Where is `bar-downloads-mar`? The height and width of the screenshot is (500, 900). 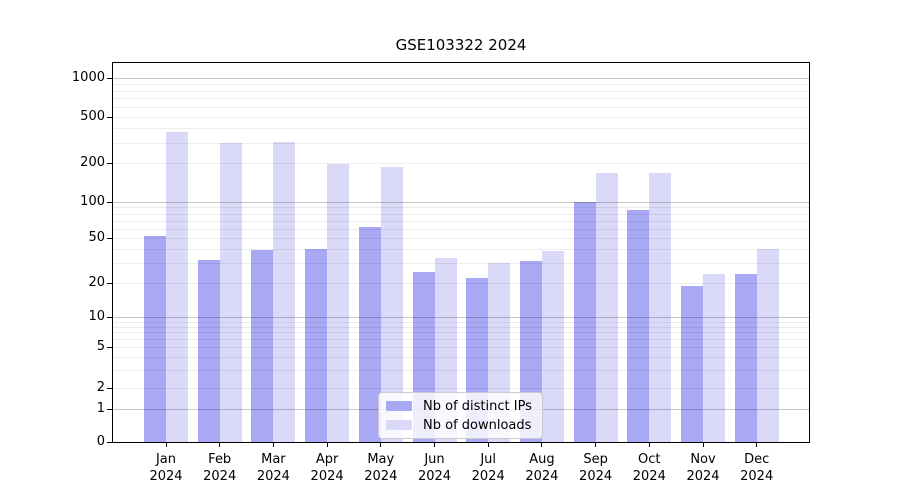
bar-downloads-mar is located at coordinates (284, 291).